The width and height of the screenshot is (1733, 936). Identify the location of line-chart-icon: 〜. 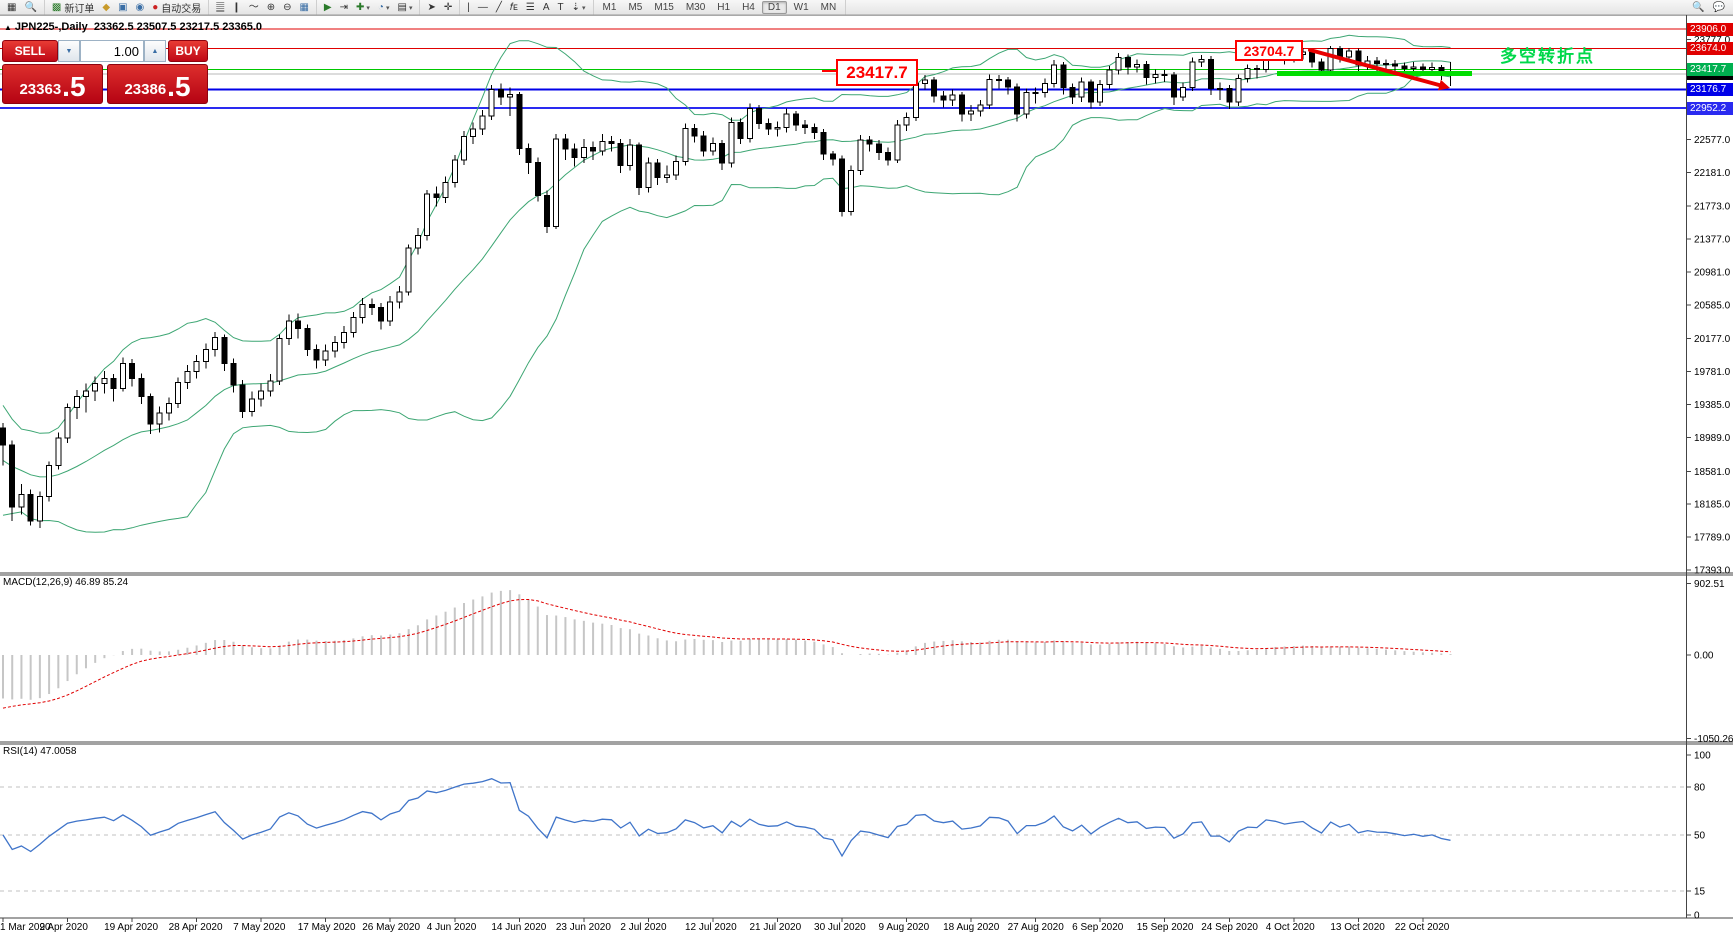
(253, 7).